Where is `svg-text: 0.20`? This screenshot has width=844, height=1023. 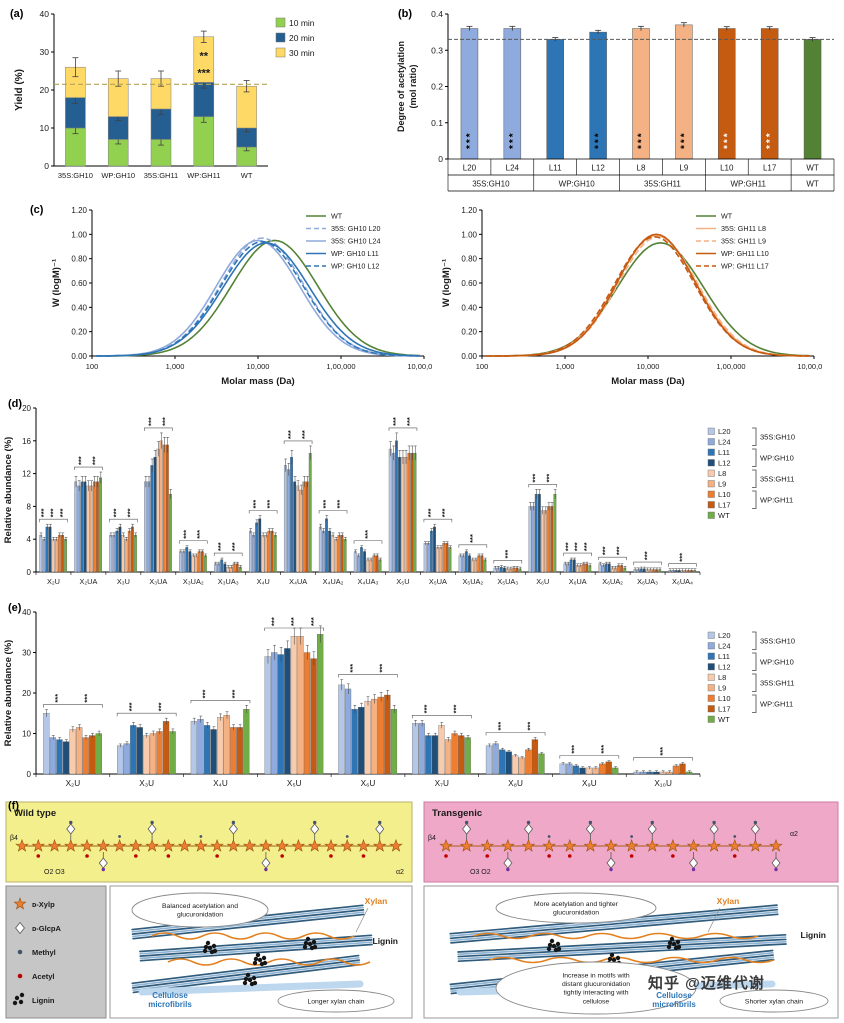 svg-text: 0.20 is located at coordinates (79, 332).